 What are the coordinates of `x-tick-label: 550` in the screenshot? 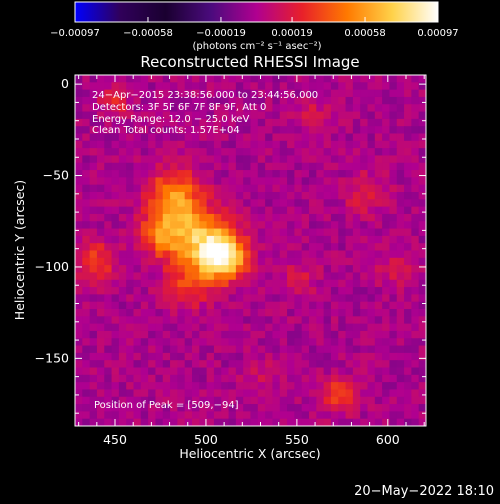 It's located at (297, 439).